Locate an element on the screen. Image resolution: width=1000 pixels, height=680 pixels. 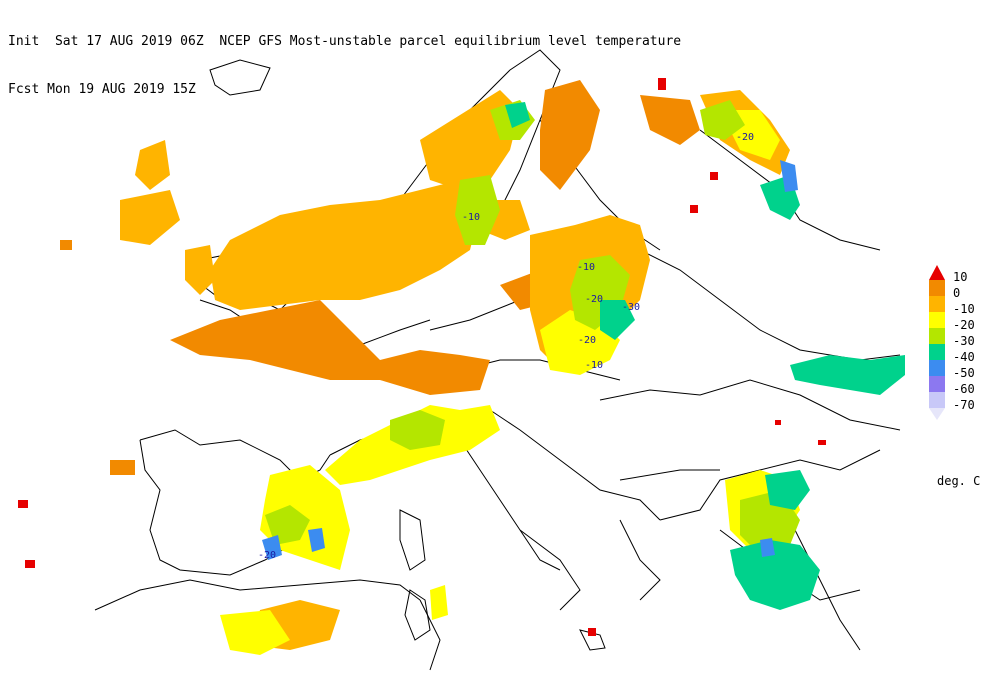
legend-label: -30 is located at coordinates (964, 341).